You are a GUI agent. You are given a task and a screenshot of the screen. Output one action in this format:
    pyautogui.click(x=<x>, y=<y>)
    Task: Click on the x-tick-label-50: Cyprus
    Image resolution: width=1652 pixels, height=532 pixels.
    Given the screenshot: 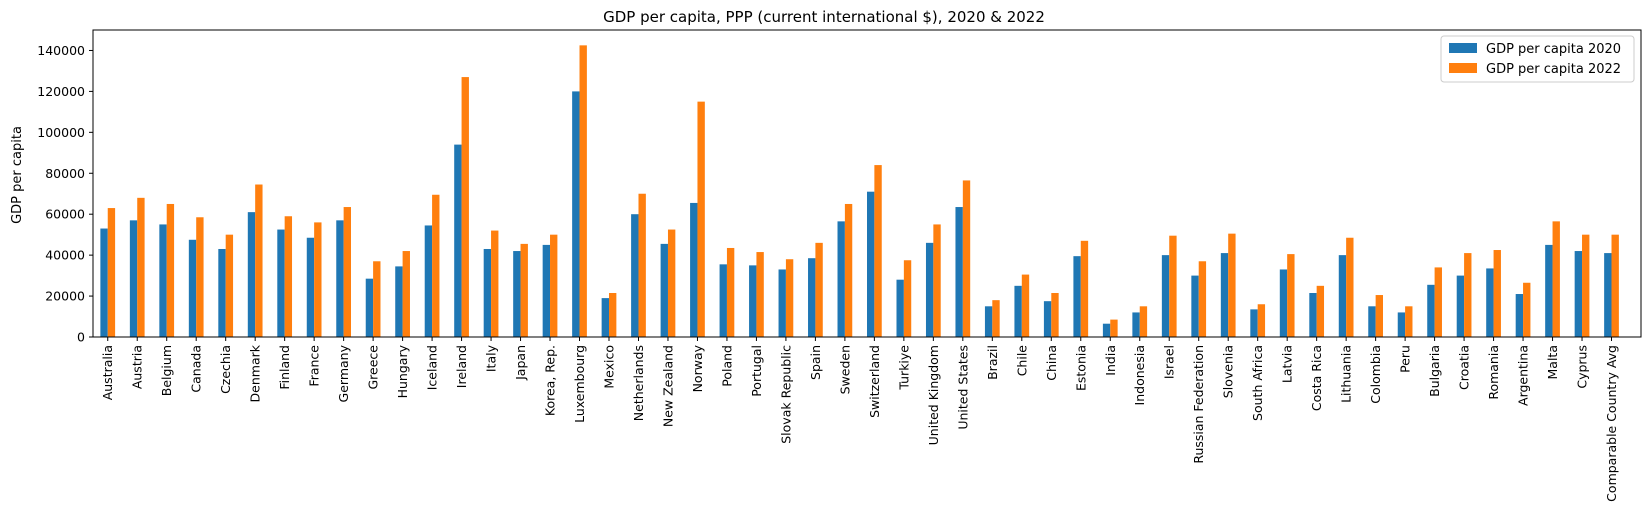 What is the action you would take?
    pyautogui.click(x=1582, y=367)
    